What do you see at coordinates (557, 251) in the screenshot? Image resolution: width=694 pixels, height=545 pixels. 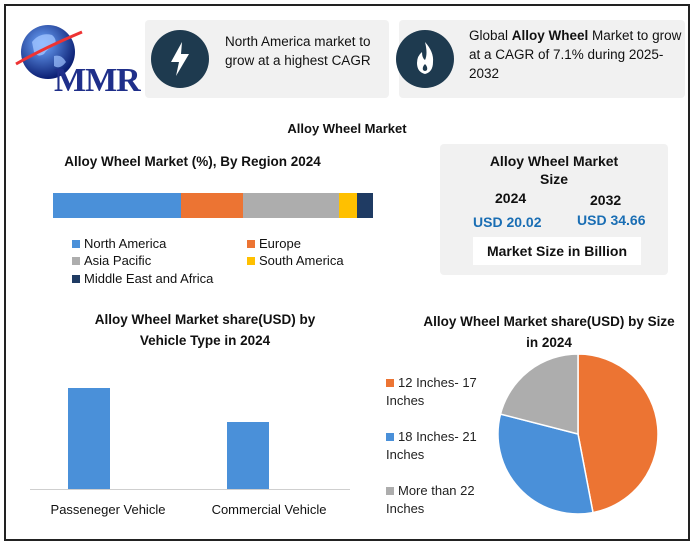 I see `market-size-unit: Market Size in Billion` at bounding box center [557, 251].